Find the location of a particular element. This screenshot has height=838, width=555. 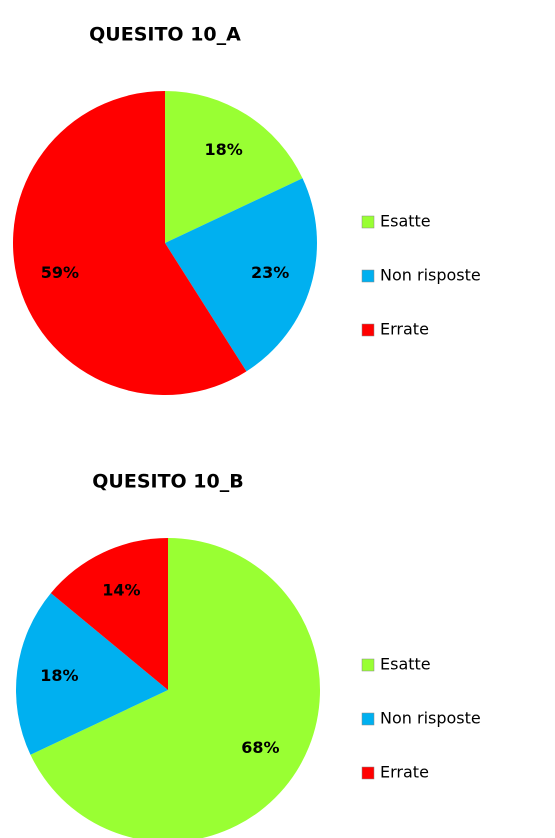

data-label: 14% is located at coordinates (121, 589).